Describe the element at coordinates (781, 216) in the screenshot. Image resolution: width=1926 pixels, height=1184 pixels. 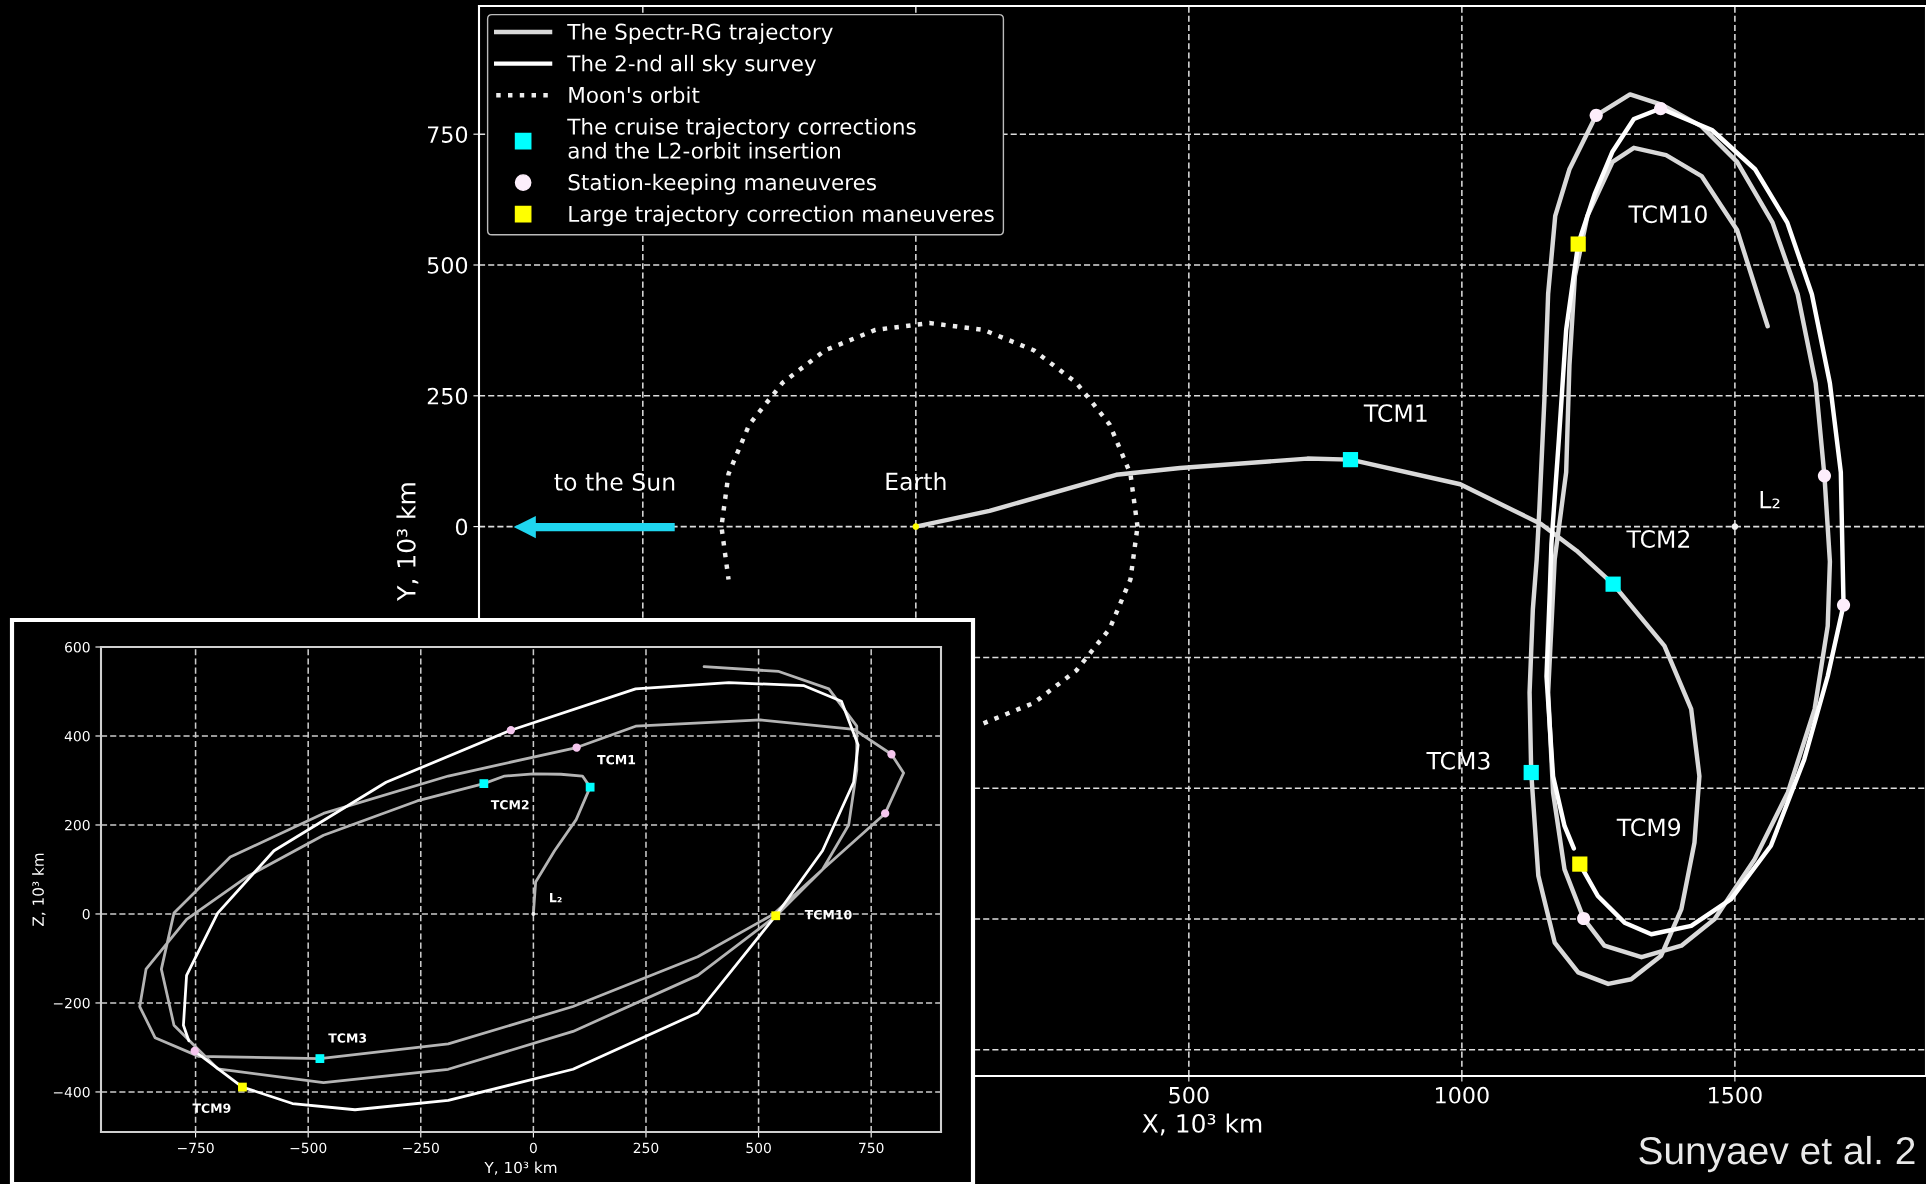
I see `legend-label: Large trajectory correction maneuveres` at that location.